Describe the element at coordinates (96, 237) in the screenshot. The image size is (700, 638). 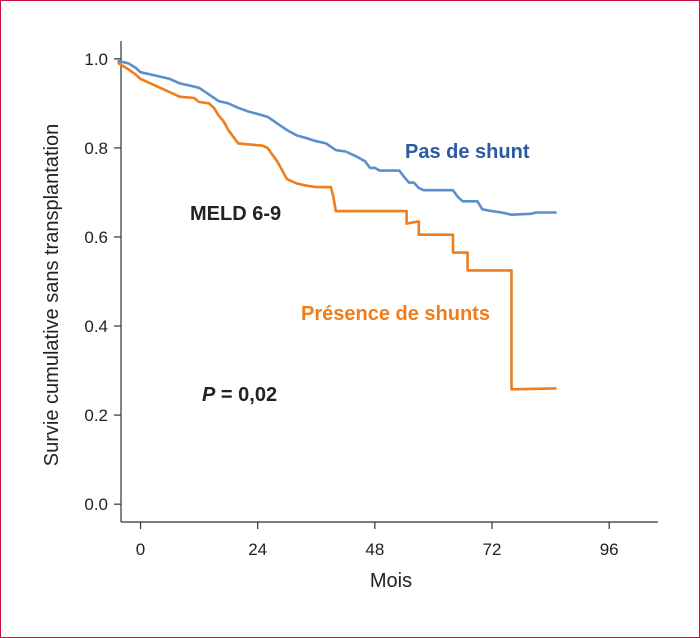
I see `y-tick-label: 0.6` at that location.